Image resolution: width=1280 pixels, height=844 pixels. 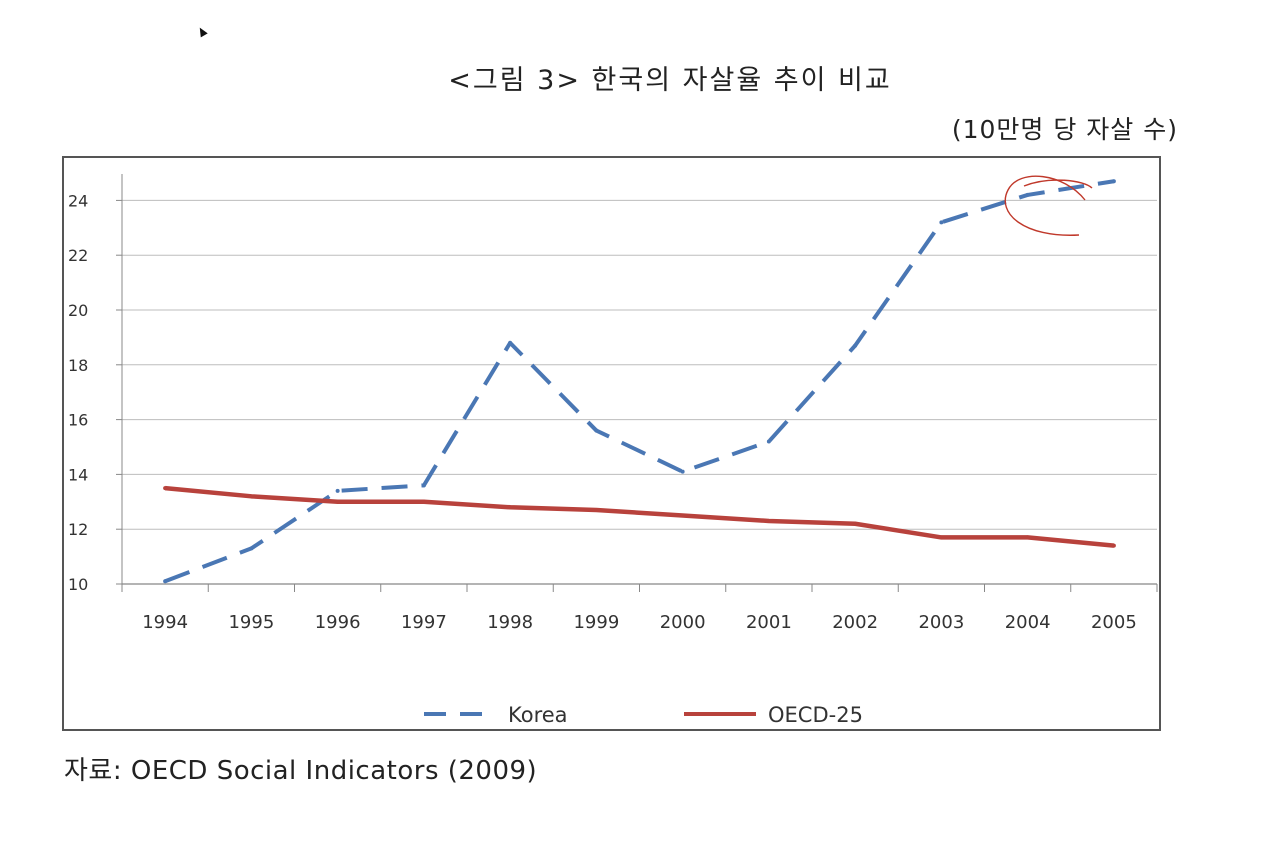 What do you see at coordinates (78, 529) in the screenshot?
I see `y-tick-label: 12` at bounding box center [78, 529].